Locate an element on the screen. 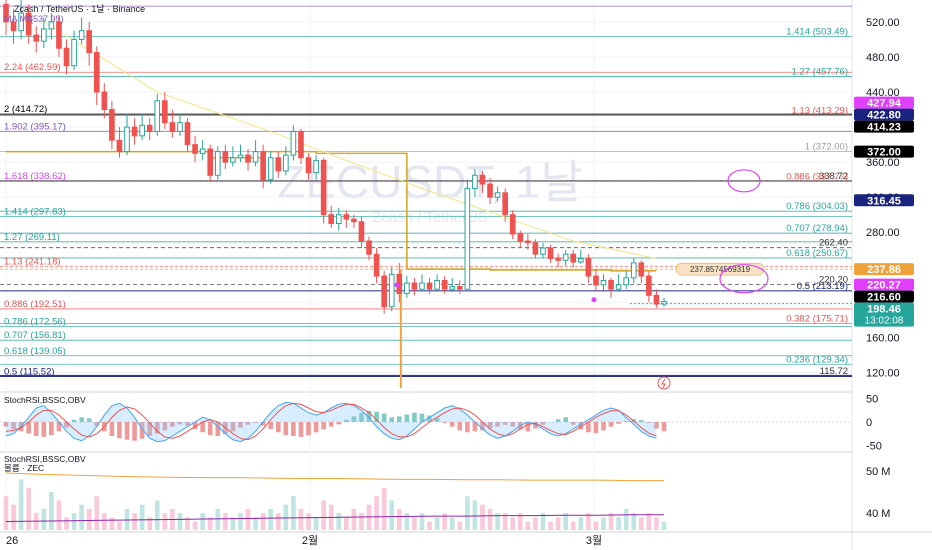  highlight-circle is located at coordinates (744, 181).